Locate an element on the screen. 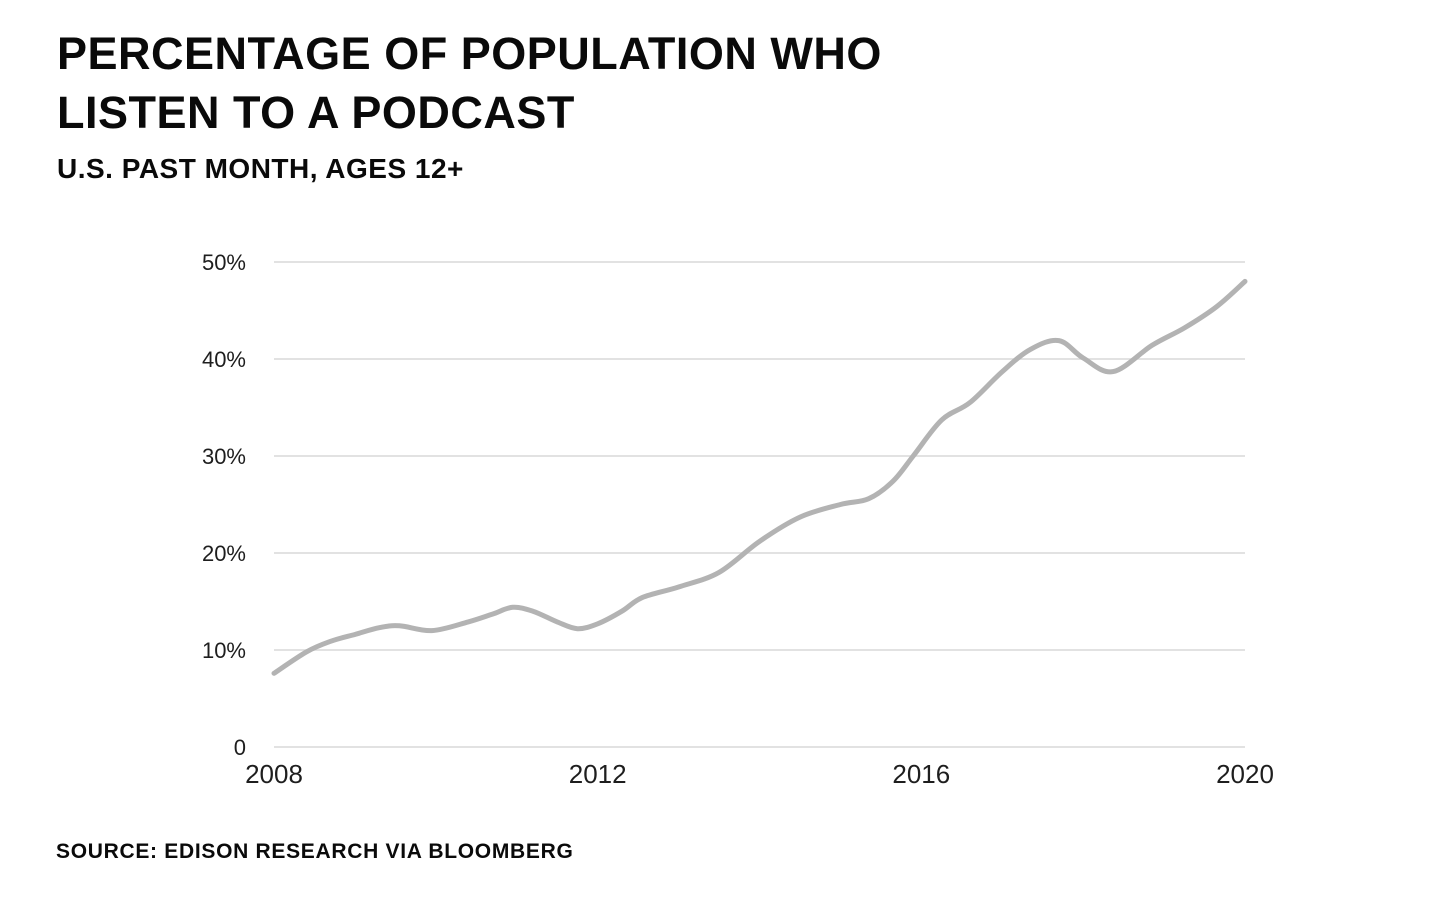 The width and height of the screenshot is (1456, 908). x-tick-label: 2008 is located at coordinates (274, 774).